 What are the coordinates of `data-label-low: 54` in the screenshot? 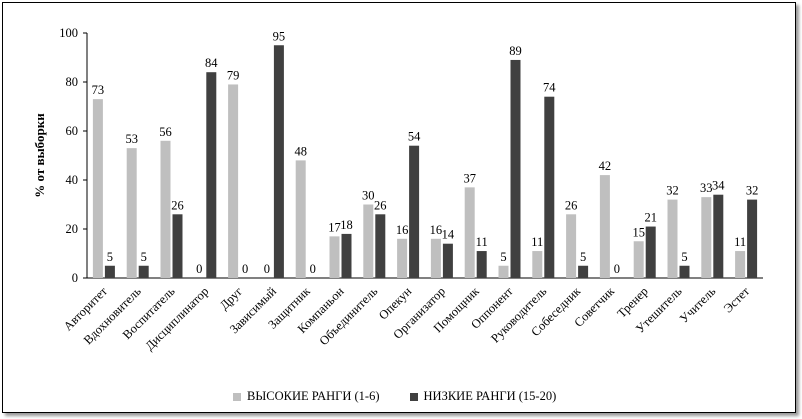 It's located at (414, 137).